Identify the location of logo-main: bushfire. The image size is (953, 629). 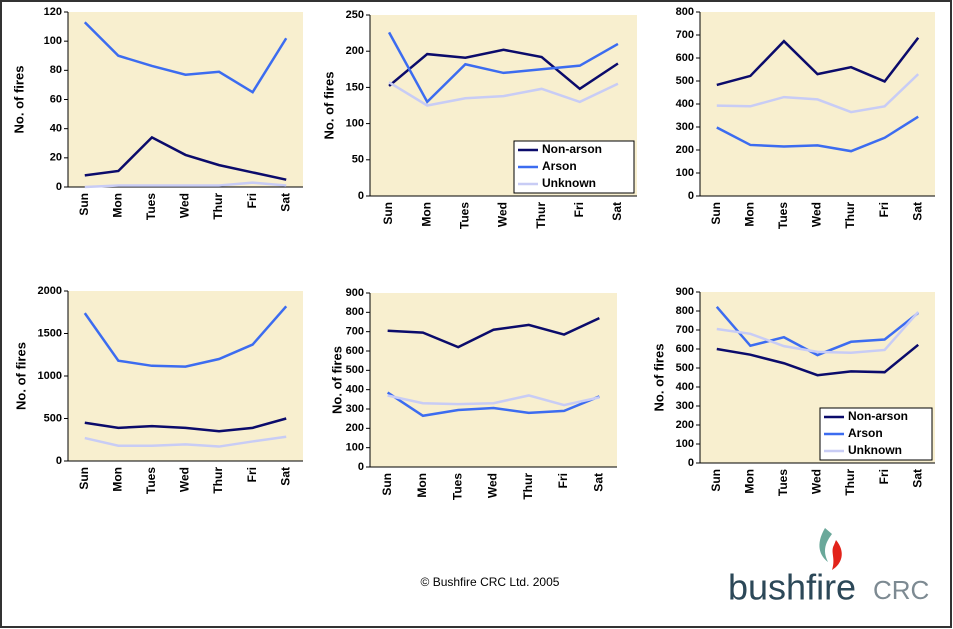
(792, 587).